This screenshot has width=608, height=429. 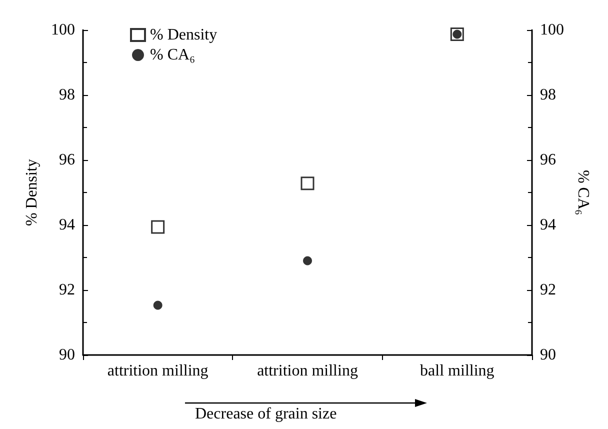 What do you see at coordinates (552, 30) in the screenshot?
I see `y2-tick-label: 100` at bounding box center [552, 30].